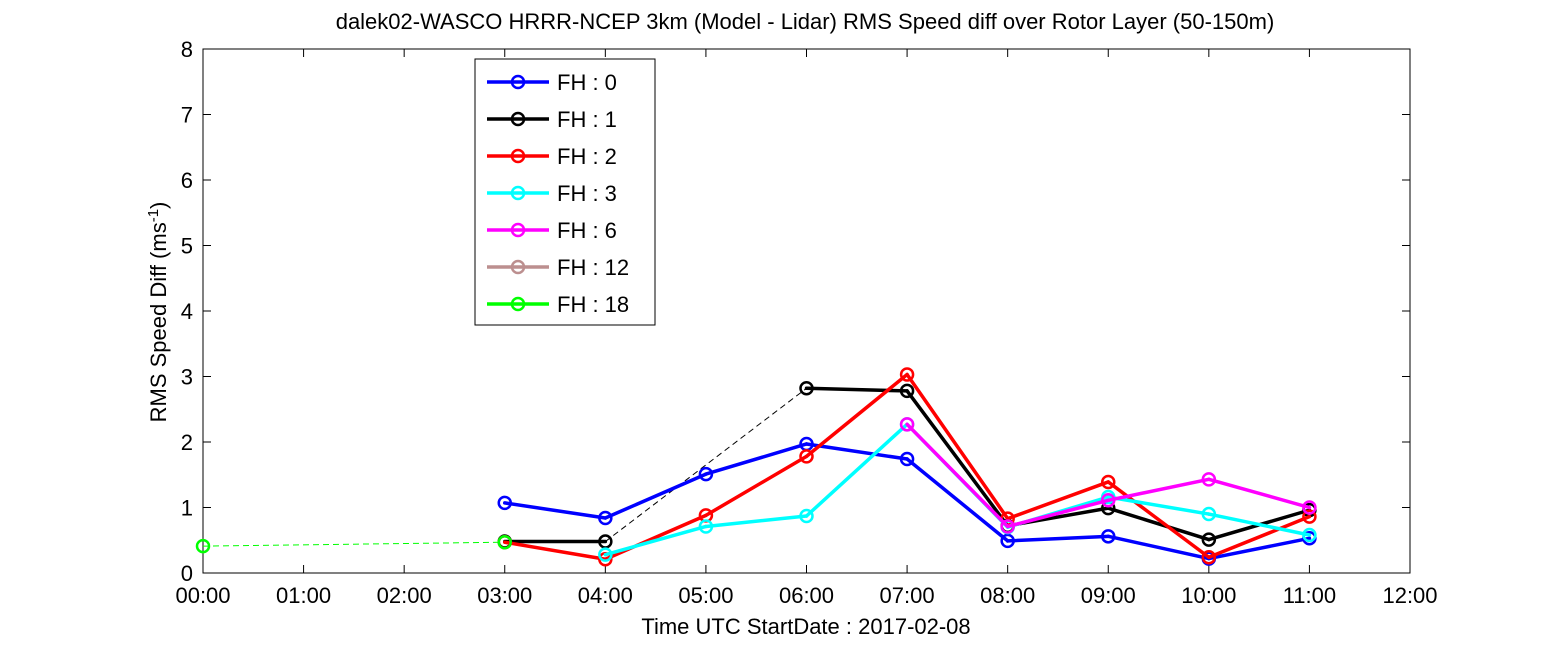 This screenshot has width=1559, height=656. Describe the element at coordinates (1208, 595) in the screenshot. I see `x-tick-label: 10:00` at that location.